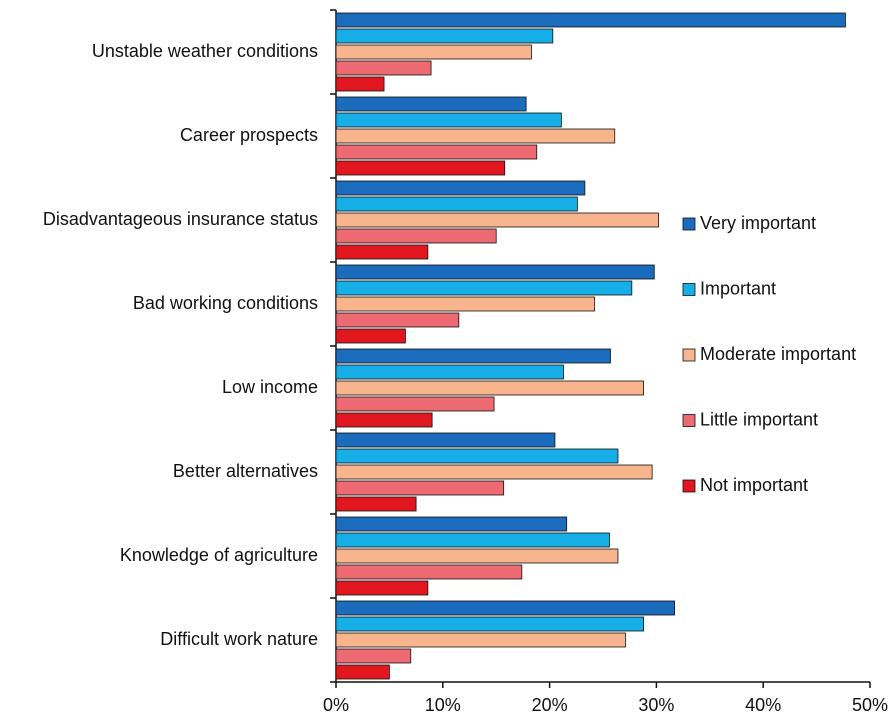 This screenshot has width=896, height=716. What do you see at coordinates (870, 705) in the screenshot?
I see `x-tick-label: 50%` at bounding box center [870, 705].